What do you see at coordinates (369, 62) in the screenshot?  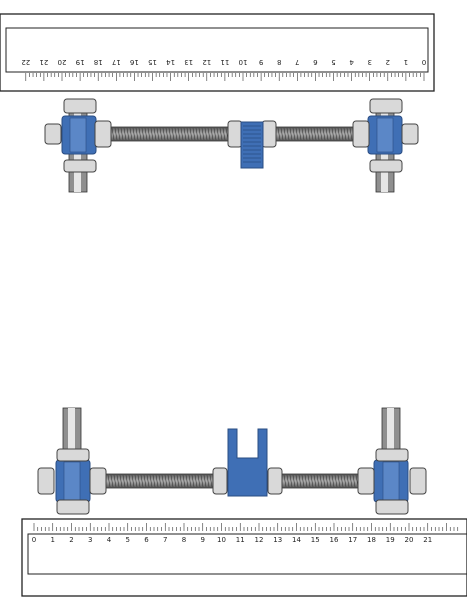 I see `ruler-label: 3` at bounding box center [369, 62].